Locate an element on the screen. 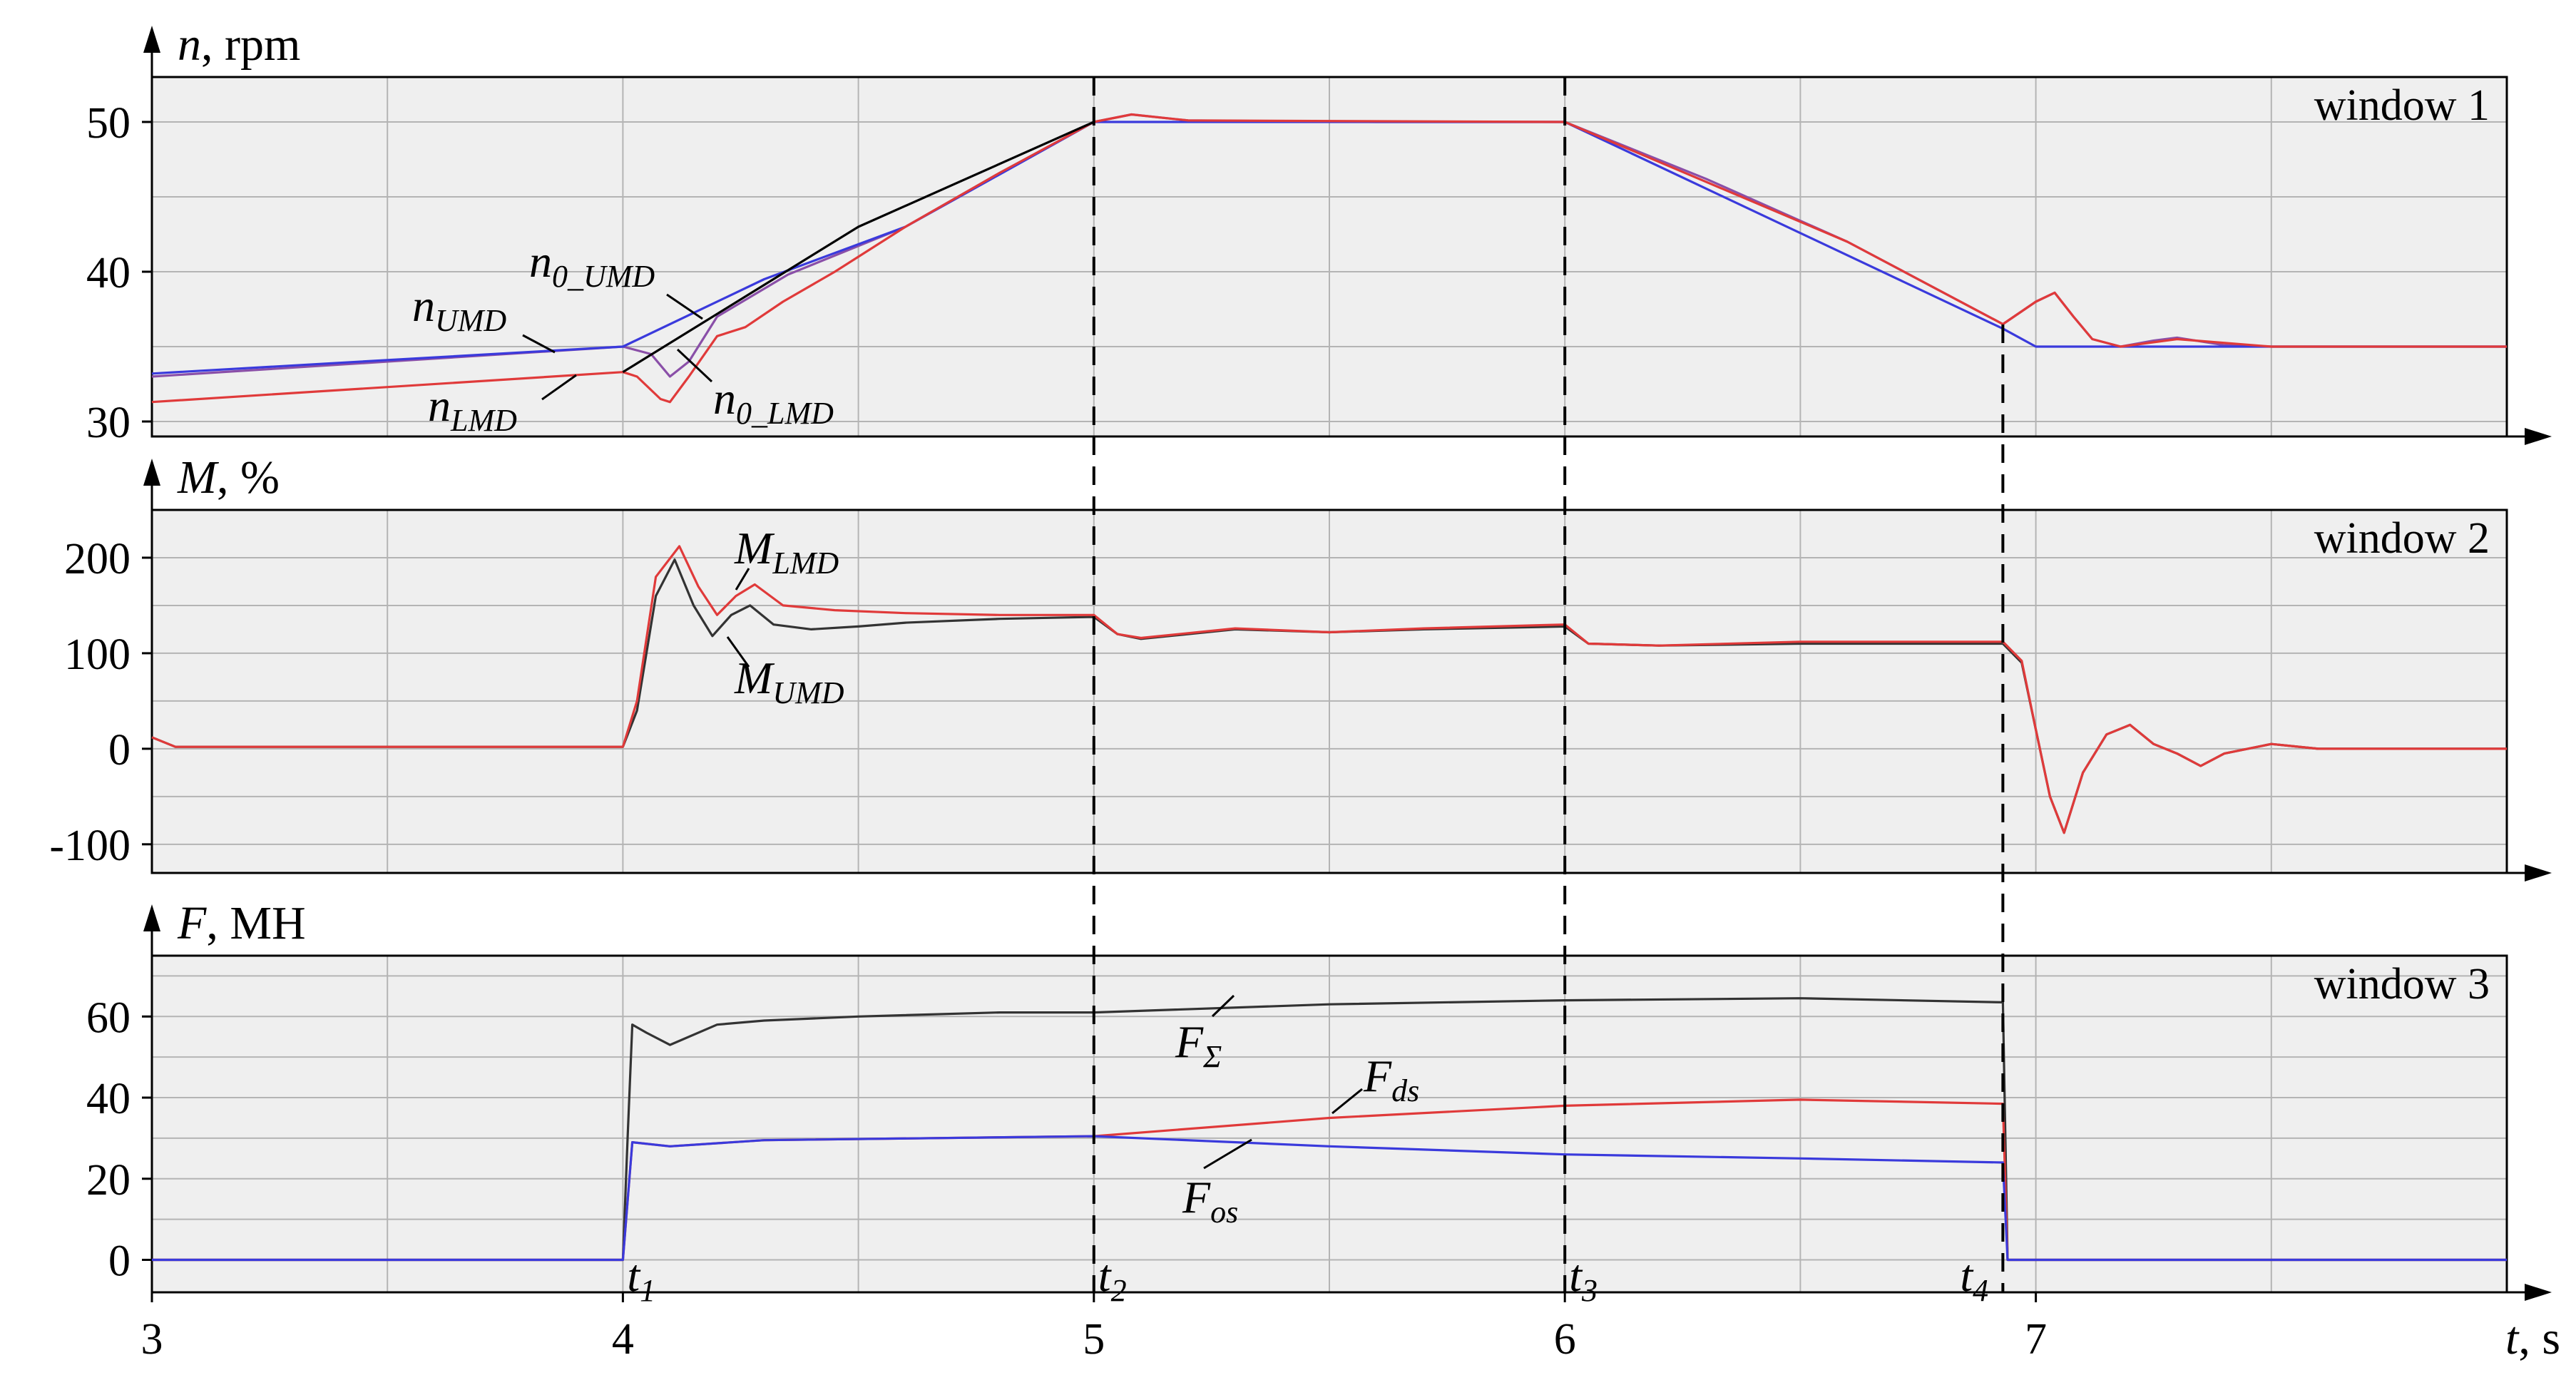 The image size is (2576, 1395). annotation-F-Σ: FΣ is located at coordinates (1198, 1045).